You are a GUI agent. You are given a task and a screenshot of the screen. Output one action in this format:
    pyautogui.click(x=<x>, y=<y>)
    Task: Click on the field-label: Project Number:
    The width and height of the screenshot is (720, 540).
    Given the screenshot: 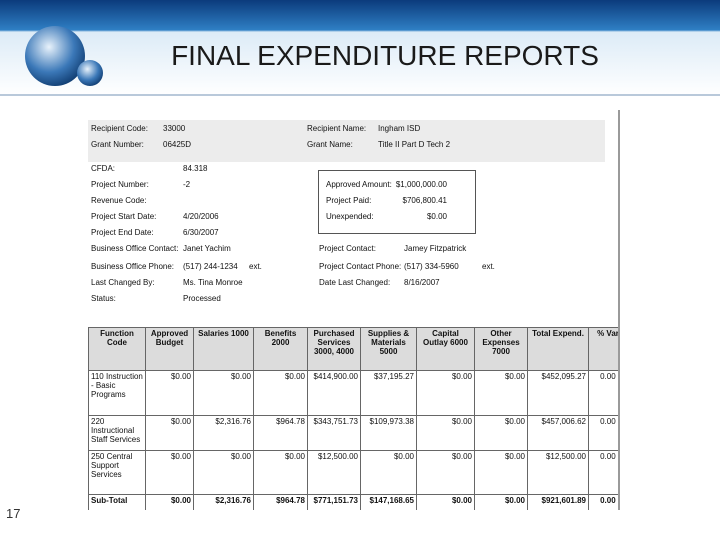 What is the action you would take?
    pyautogui.click(x=120, y=184)
    